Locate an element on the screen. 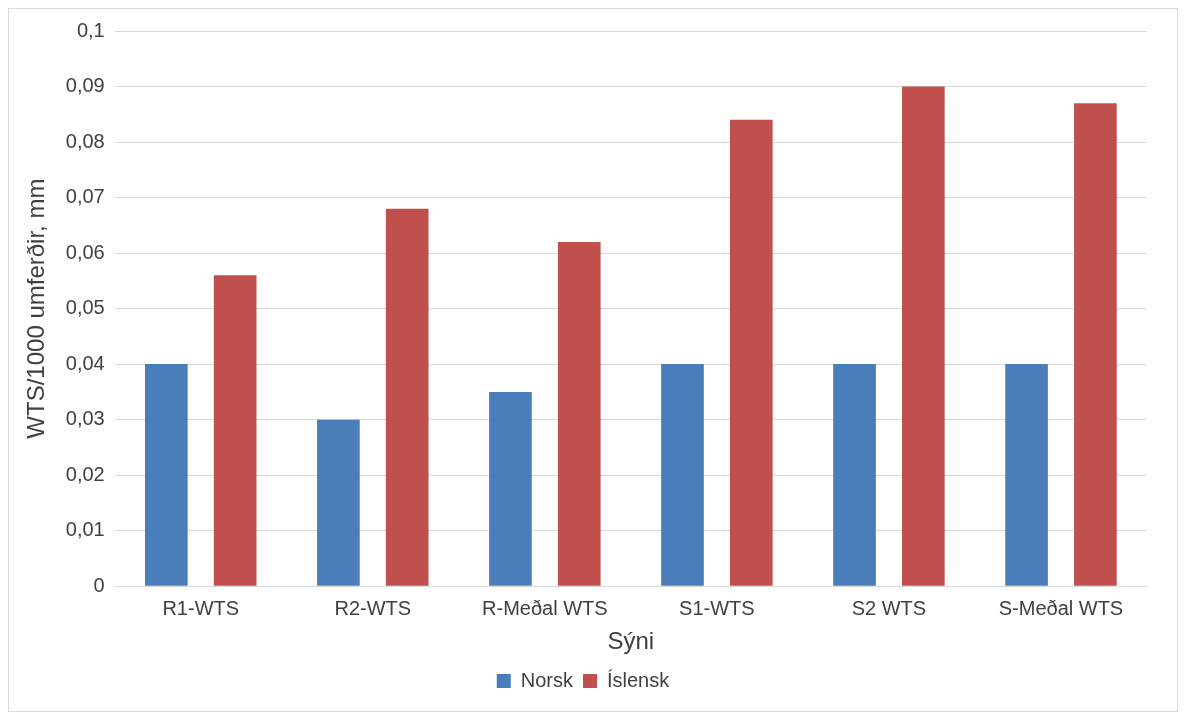 This screenshot has height=720, width=1186. y-tick-label: 0,07 is located at coordinates (85, 196).